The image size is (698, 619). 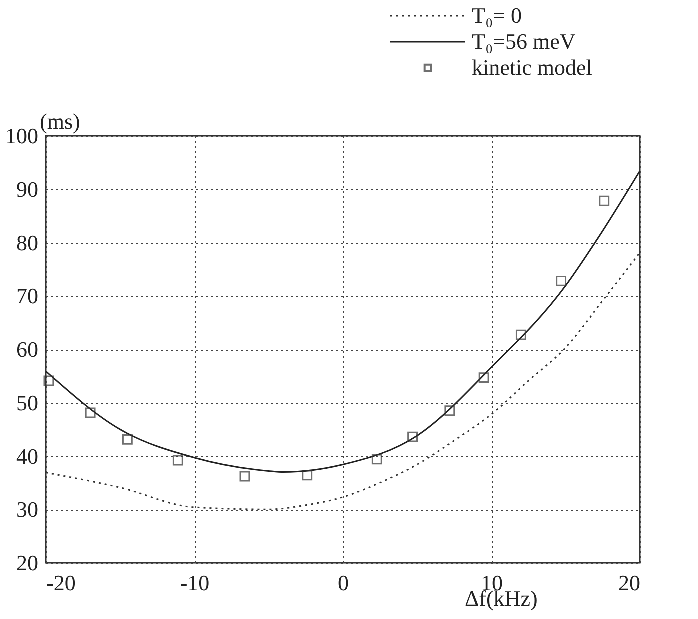 I want to click on x-tick-label: 0, so click(x=343, y=583).